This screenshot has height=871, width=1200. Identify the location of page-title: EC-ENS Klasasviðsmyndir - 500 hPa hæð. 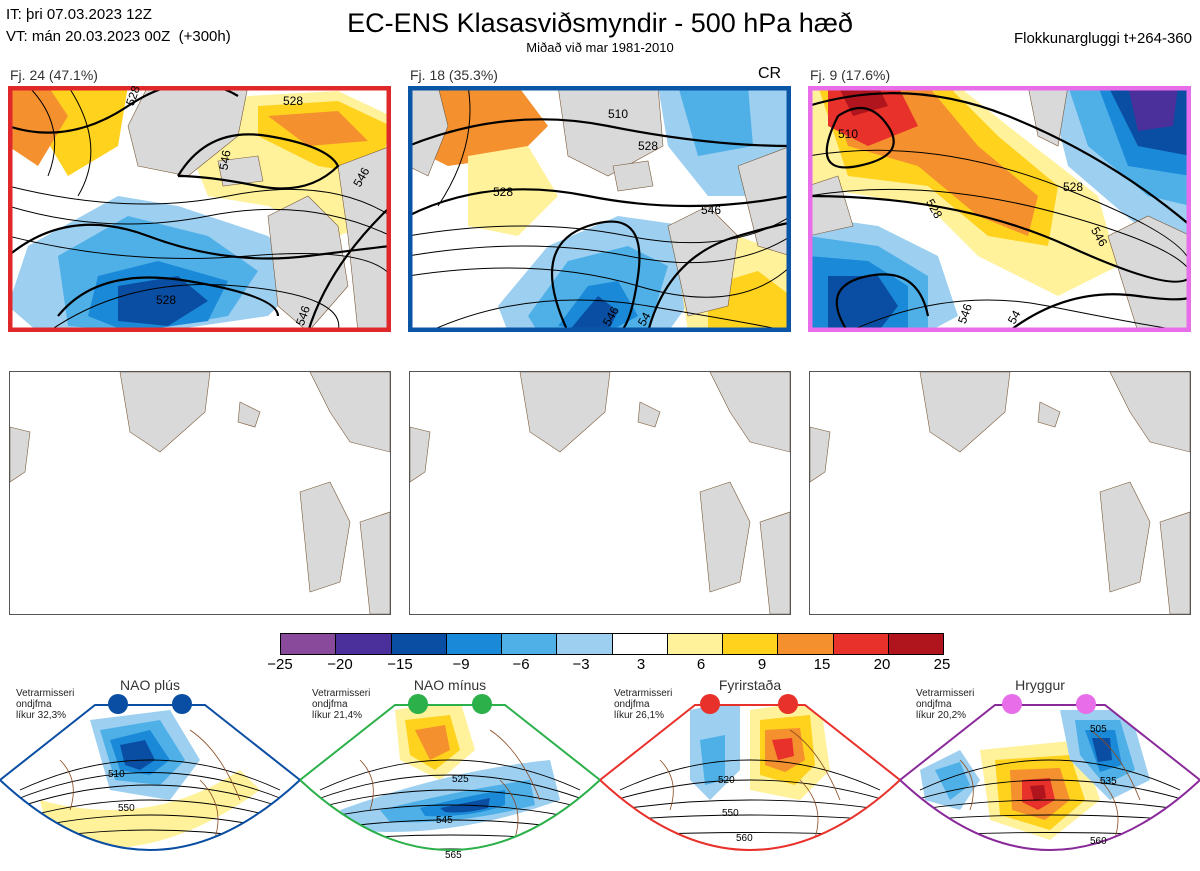
(600, 23).